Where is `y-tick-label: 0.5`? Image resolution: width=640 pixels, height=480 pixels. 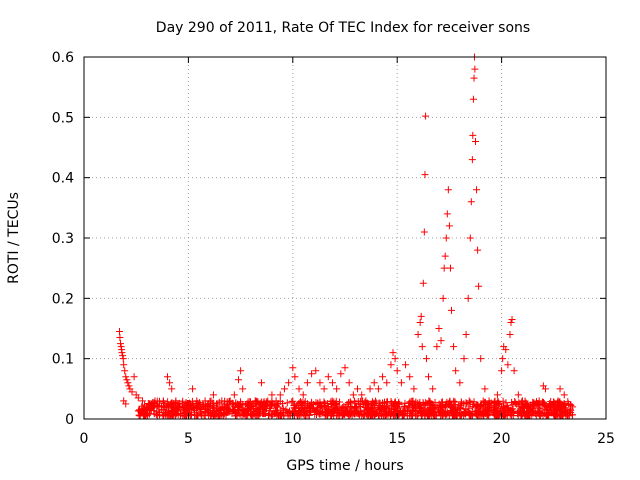
y-tick-label: 0.5 is located at coordinates (63, 118).